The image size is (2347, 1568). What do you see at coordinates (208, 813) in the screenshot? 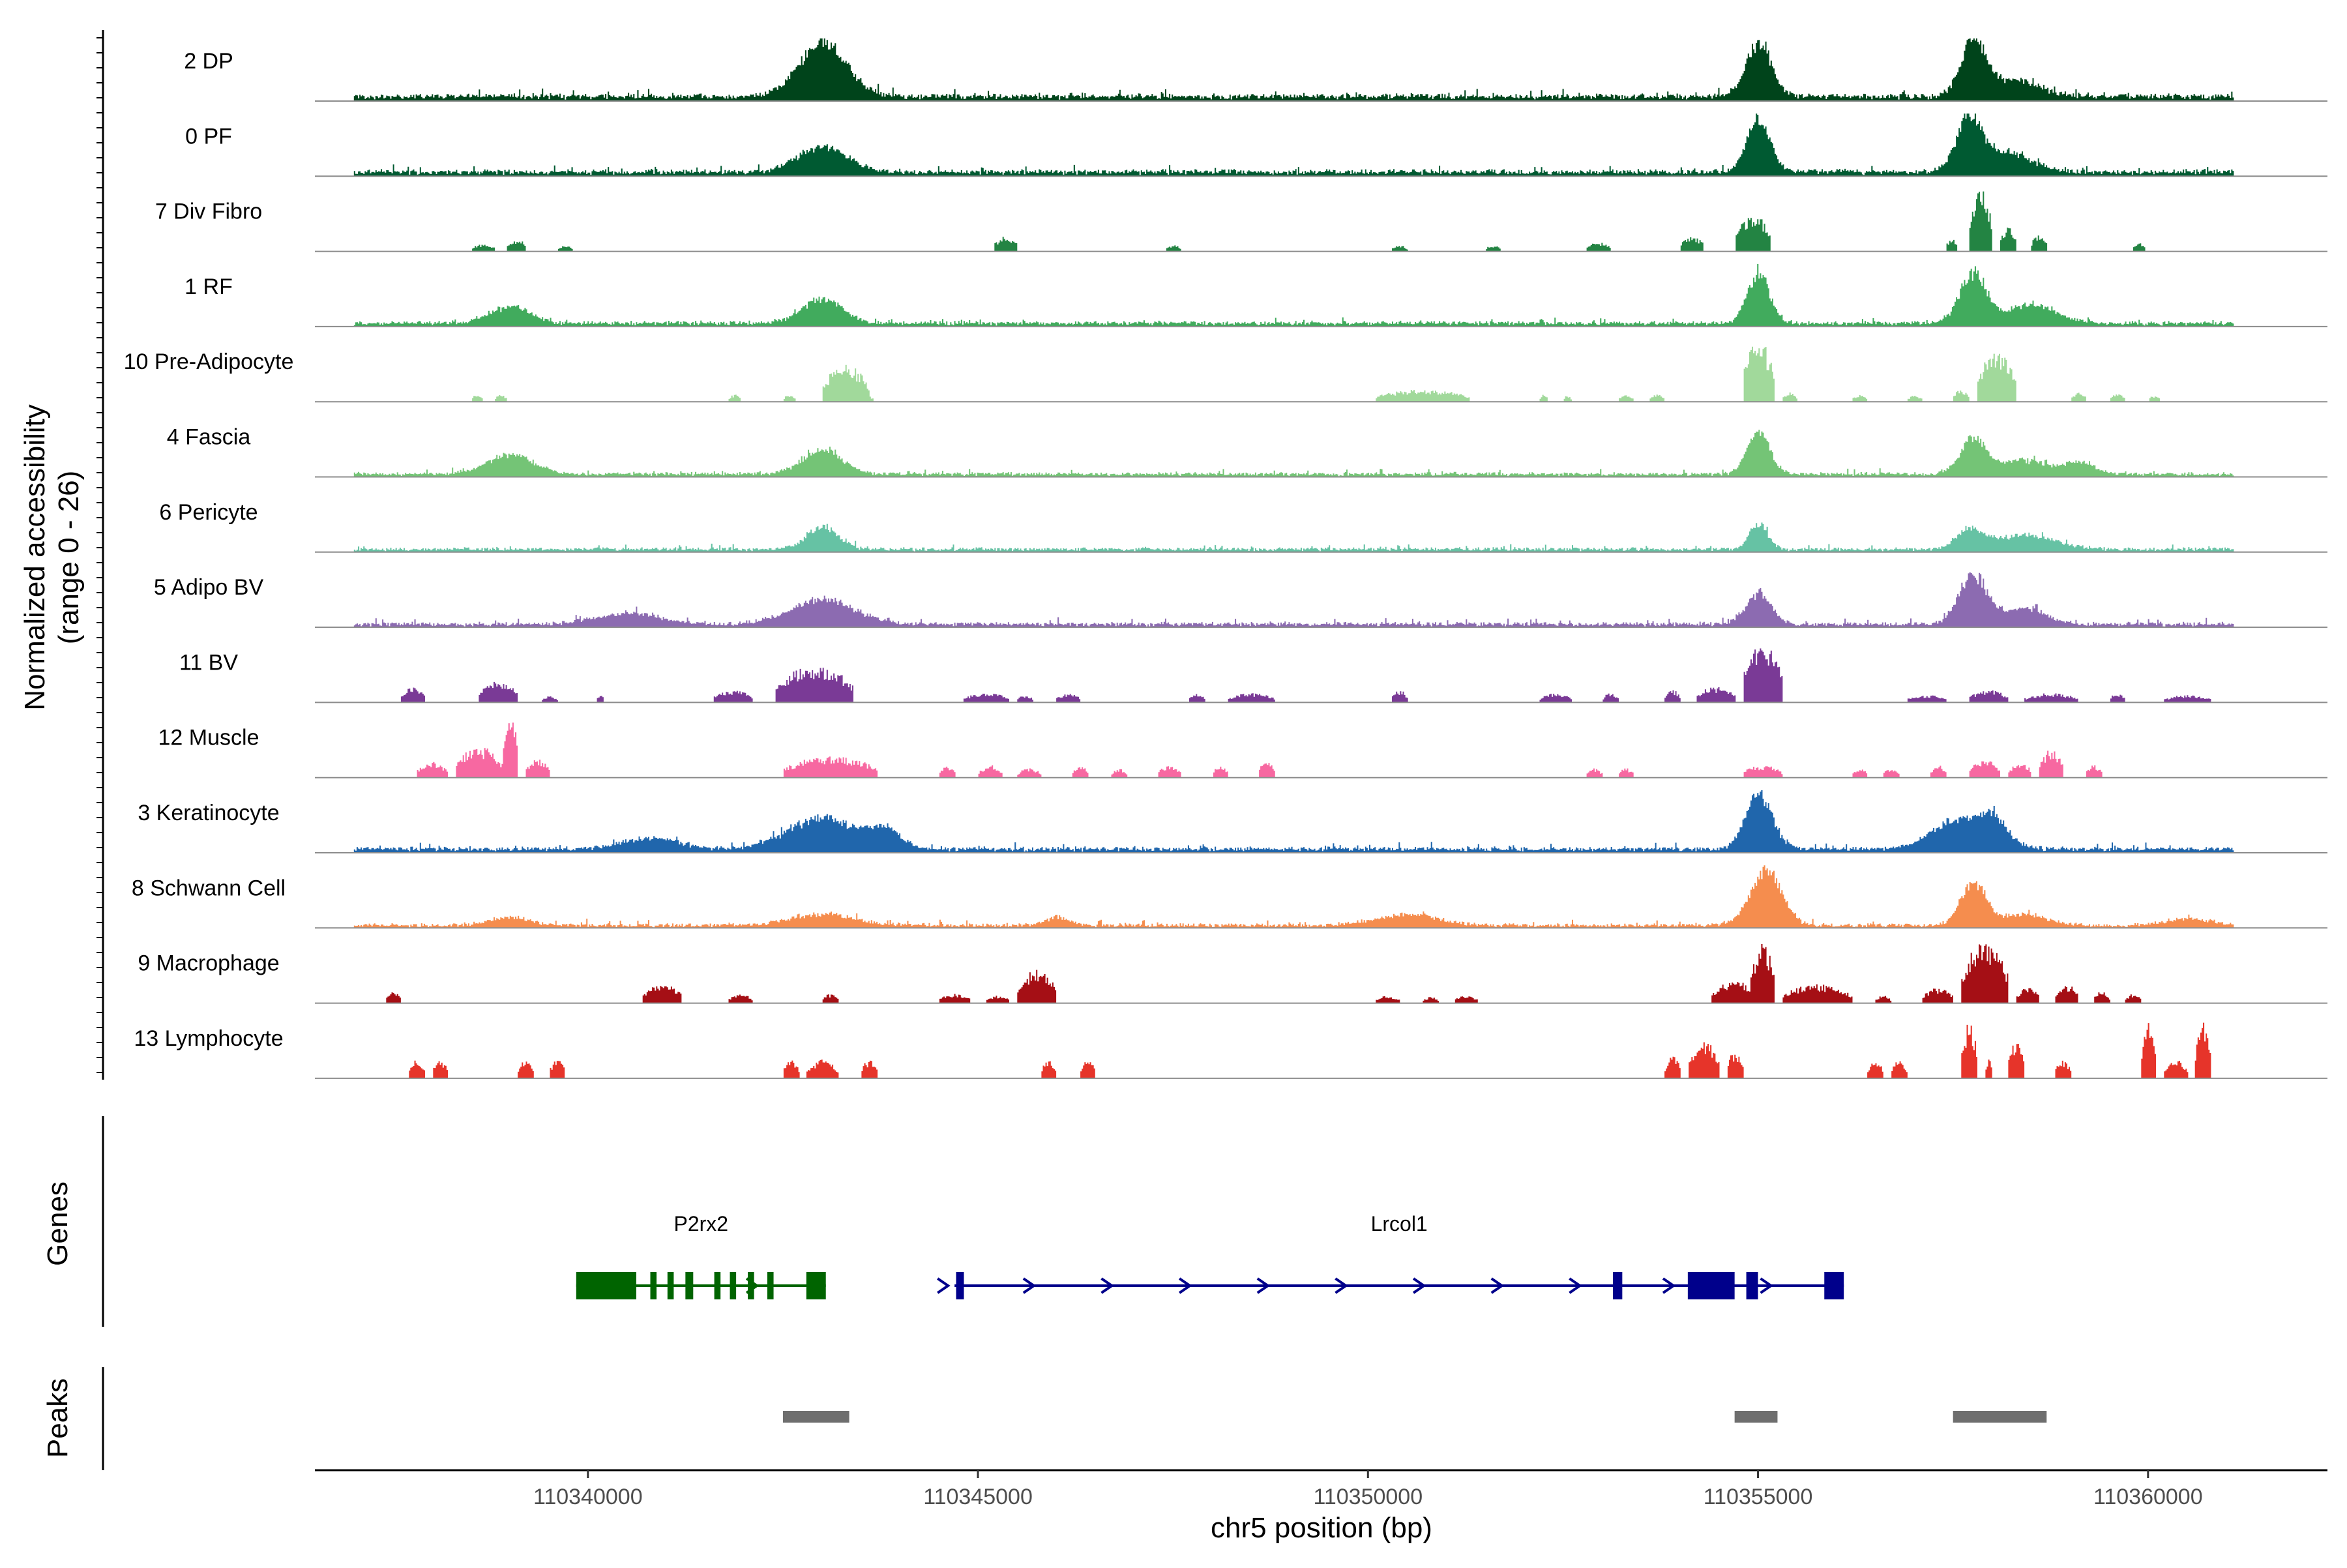
I see `track-label: 3 Keratinocyte` at bounding box center [208, 813].